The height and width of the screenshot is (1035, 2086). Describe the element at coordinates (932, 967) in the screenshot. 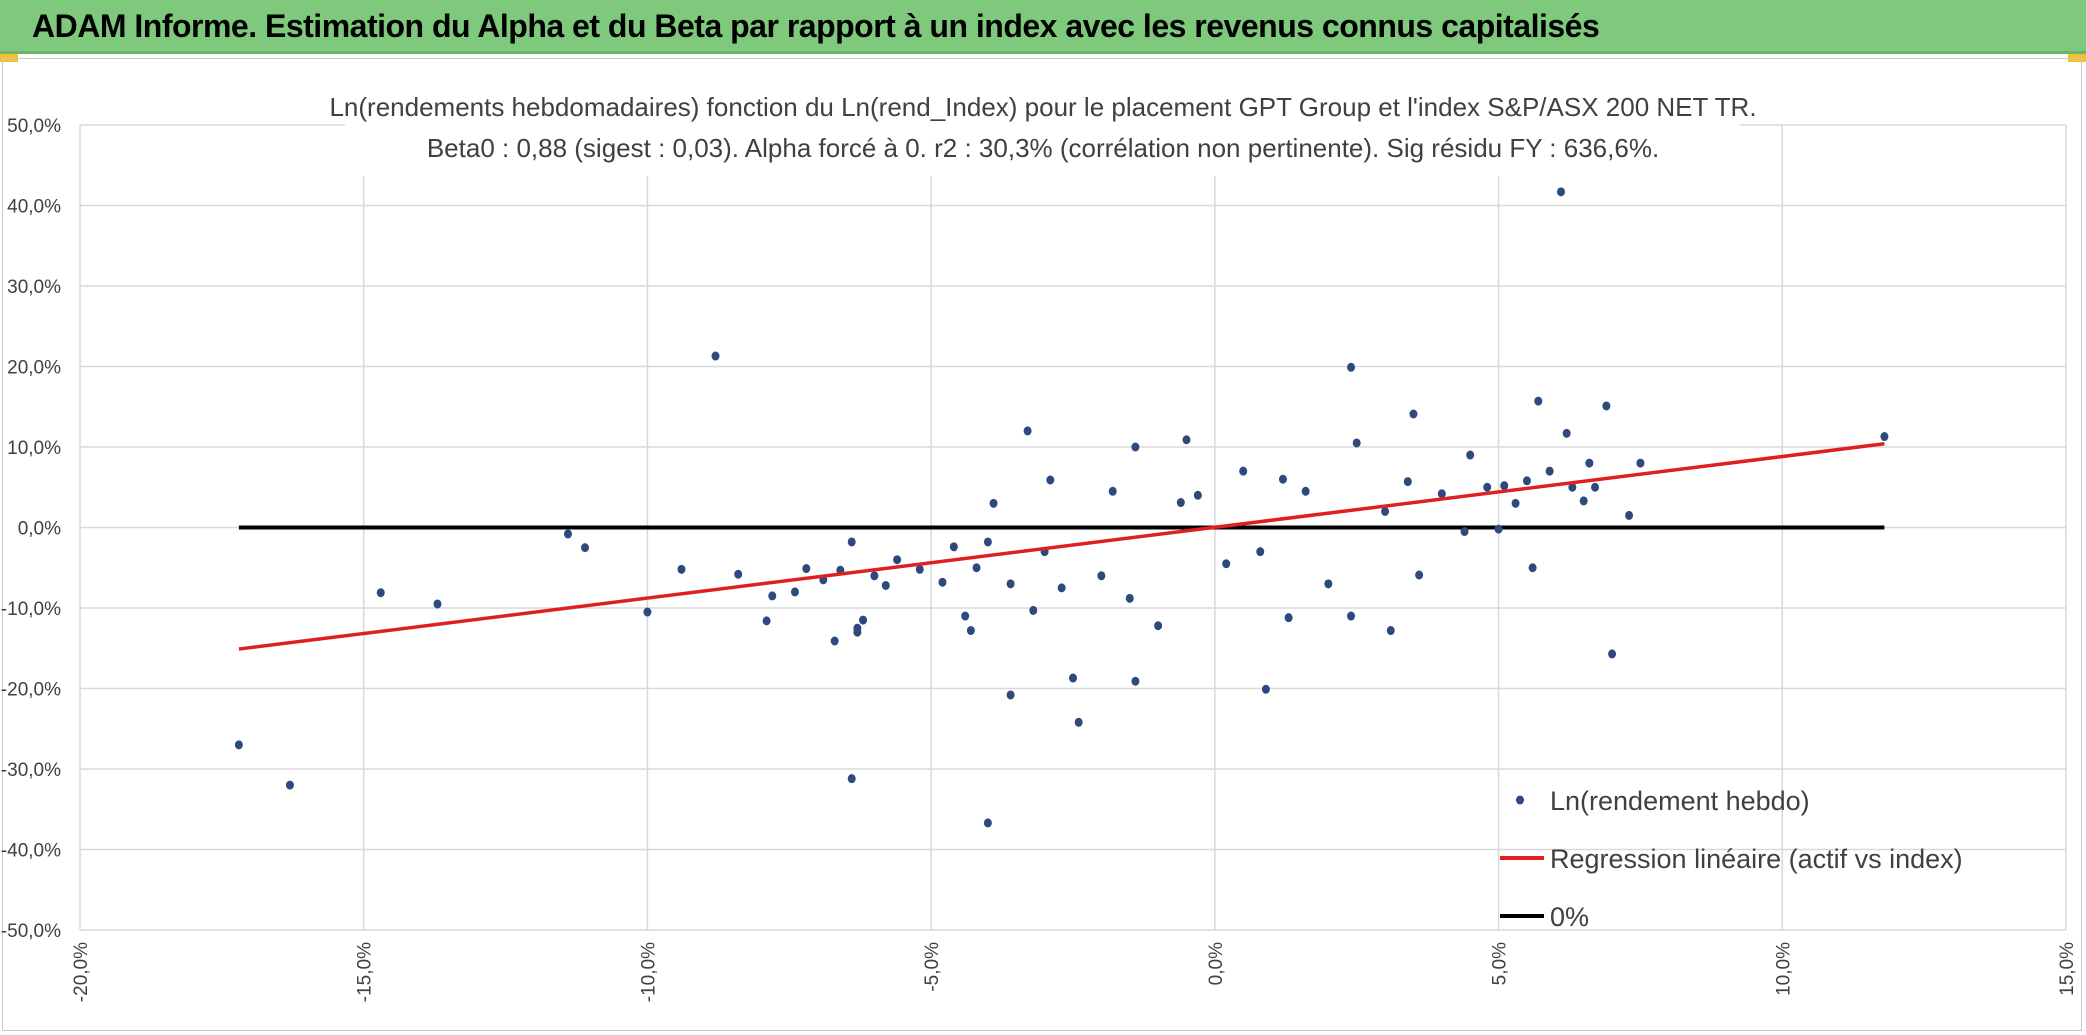

I see `x-tick-label: -5,0%` at that location.